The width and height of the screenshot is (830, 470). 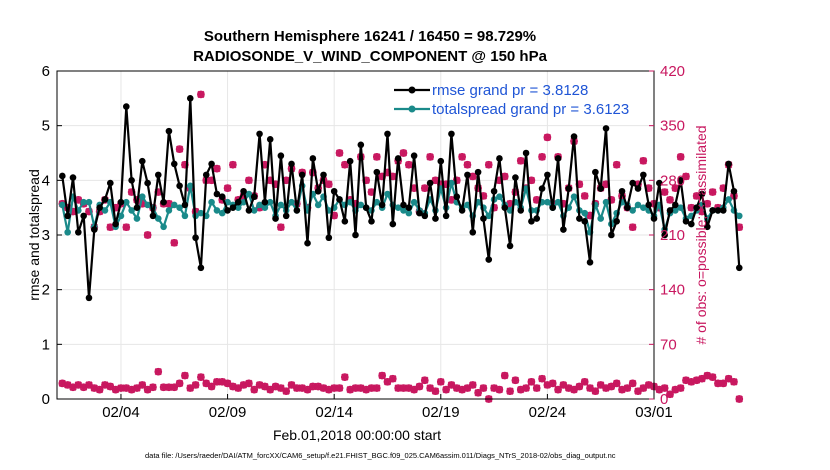 I want to click on chart-title-line-2: RADIOSONDE_V_WIND_COMPONENT @ 150 hPa, so click(x=370, y=56).